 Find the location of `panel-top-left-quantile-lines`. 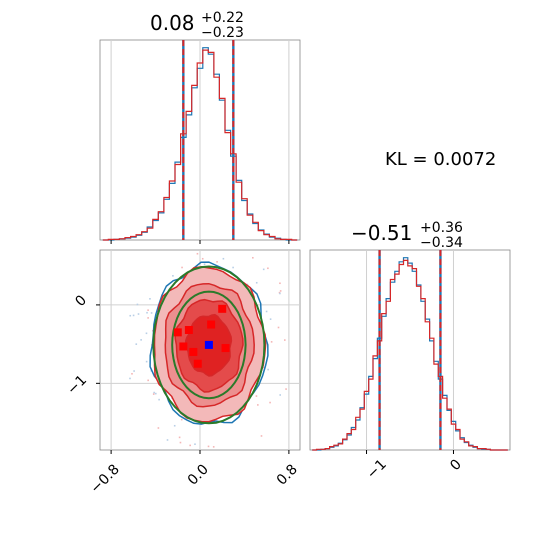

panel-top-left-quantile-lines is located at coordinates (208, 140).